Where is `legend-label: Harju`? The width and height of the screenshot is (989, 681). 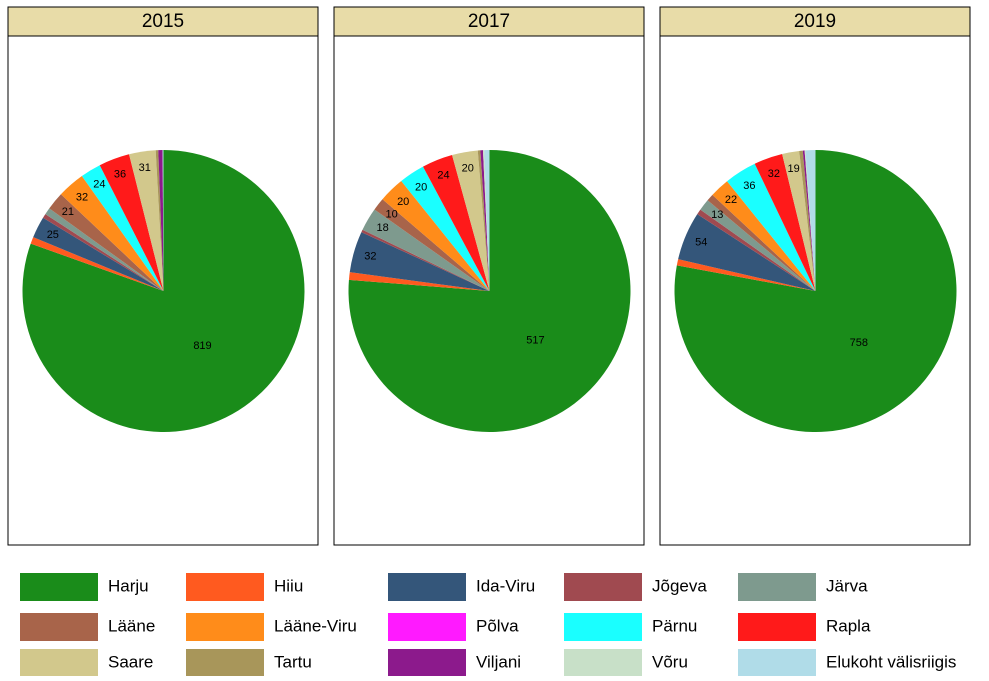
legend-label: Harju is located at coordinates (128, 585).